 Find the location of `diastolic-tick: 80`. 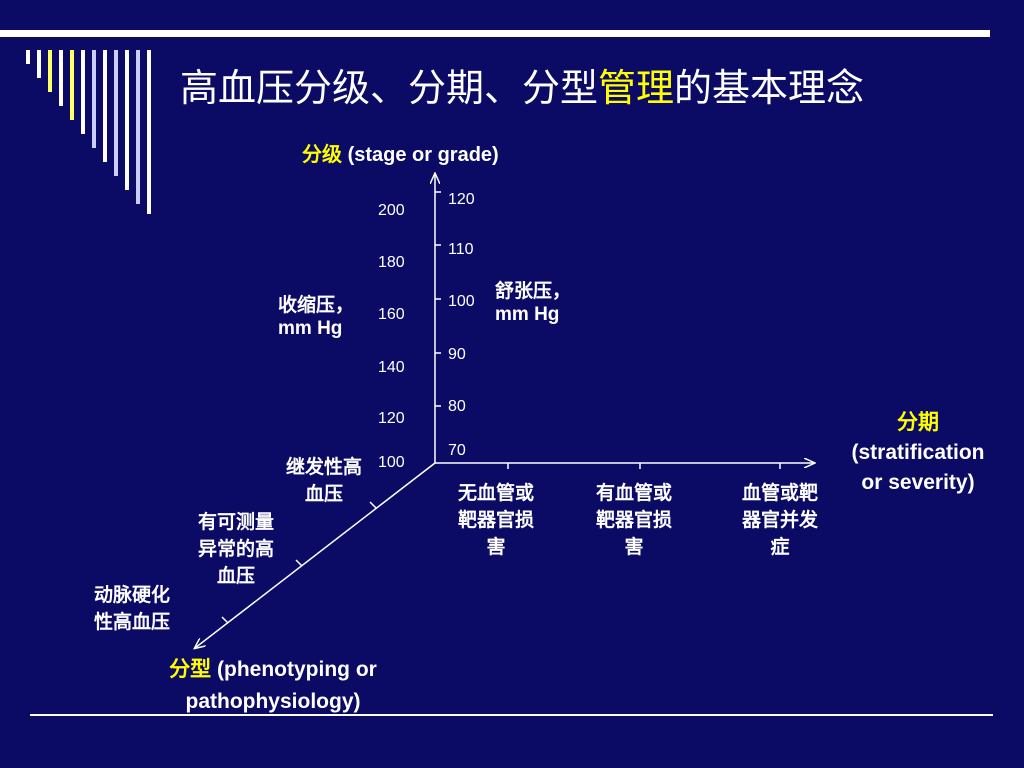

diastolic-tick: 80 is located at coordinates (457, 406).